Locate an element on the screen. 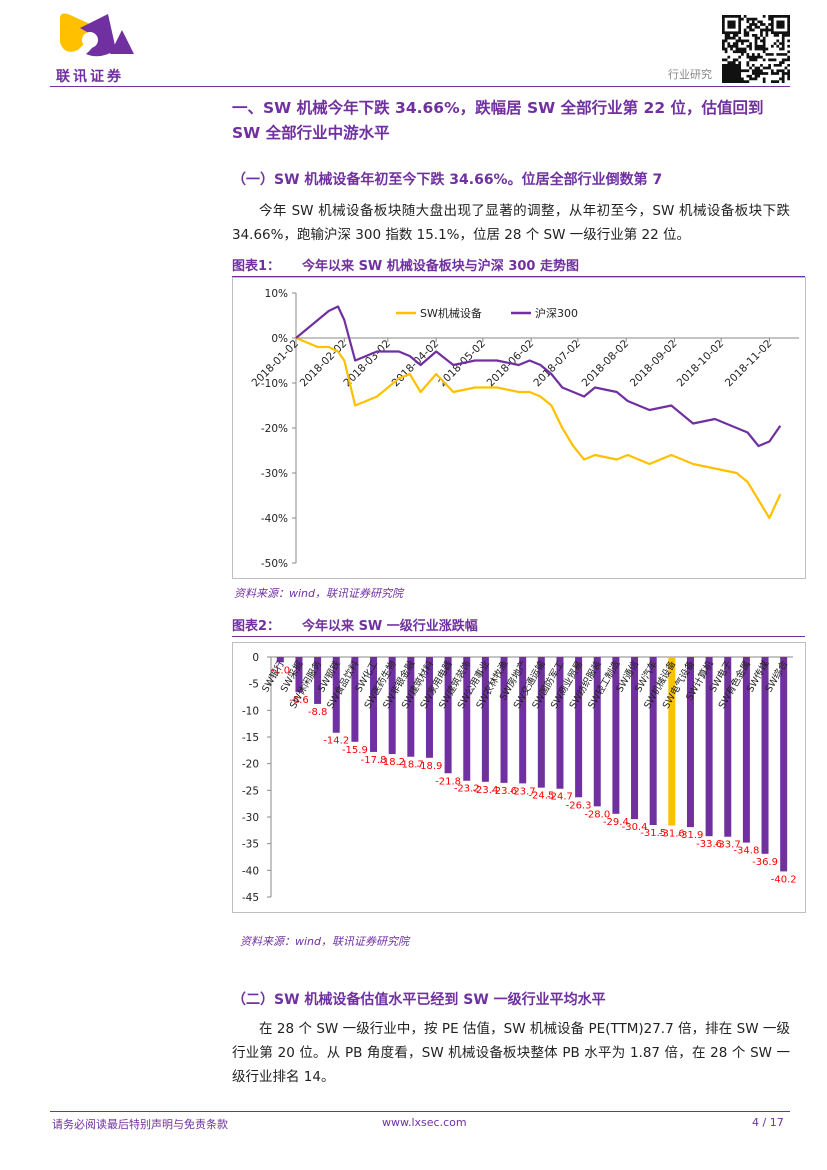 This screenshot has height=1170, width=827. value-label: -40.2 is located at coordinates (784, 879).